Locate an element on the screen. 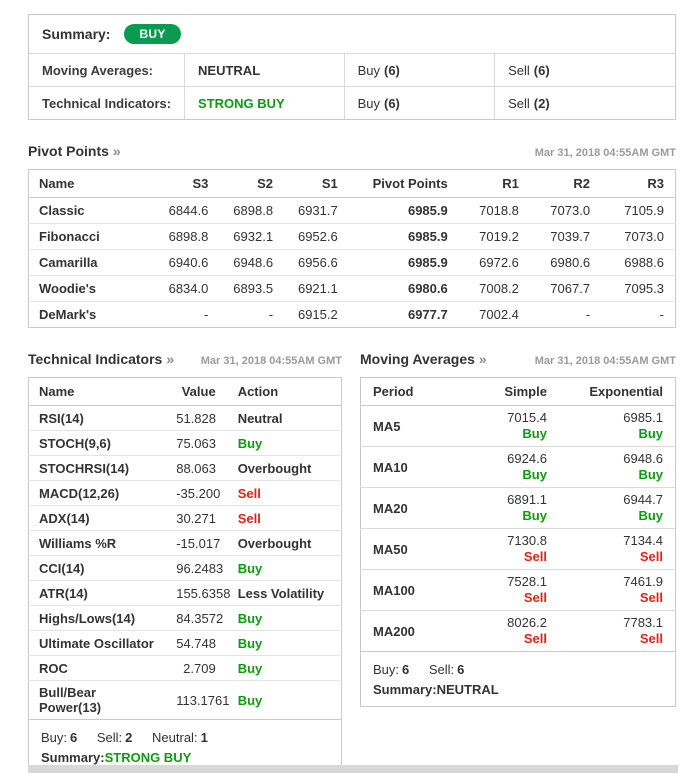 Image resolution: width=690 pixels, height=773 pixels. indicator-value: 96.2483 is located at coordinates (196, 568).